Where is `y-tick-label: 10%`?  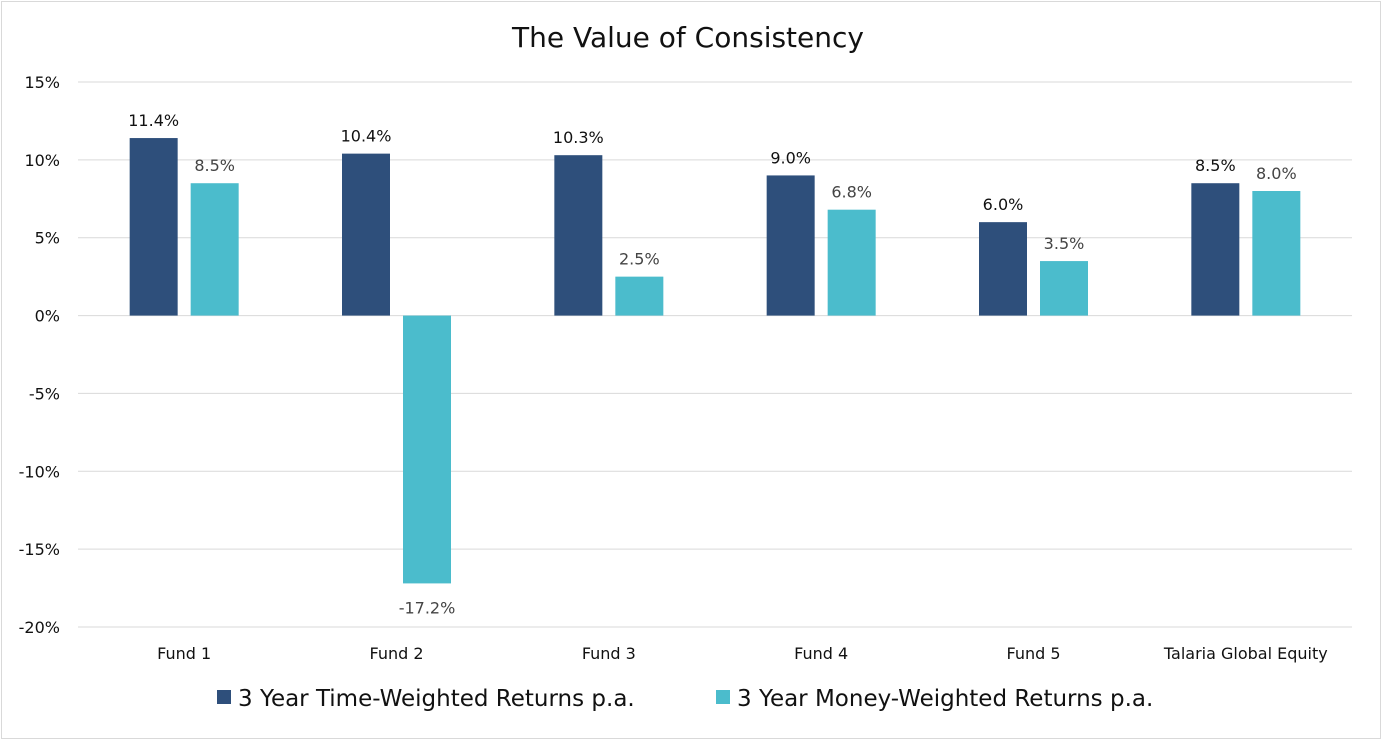 y-tick-label: 10% is located at coordinates (42, 160).